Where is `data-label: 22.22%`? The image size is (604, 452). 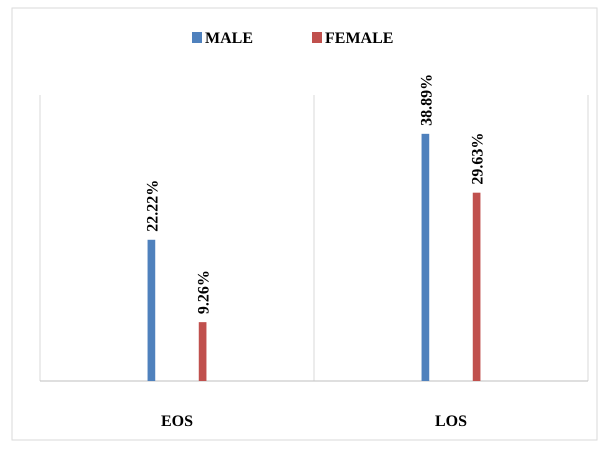
data-label: 22.22% is located at coordinates (153, 206).